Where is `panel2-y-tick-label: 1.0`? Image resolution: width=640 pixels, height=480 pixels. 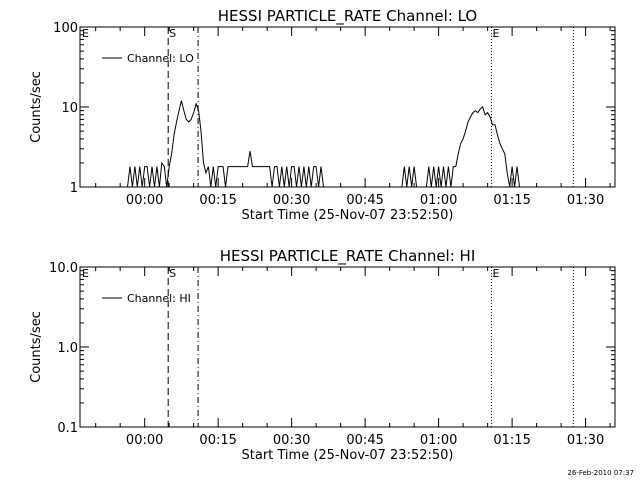 panel2-y-tick-label: 1.0 is located at coordinates (67, 348).